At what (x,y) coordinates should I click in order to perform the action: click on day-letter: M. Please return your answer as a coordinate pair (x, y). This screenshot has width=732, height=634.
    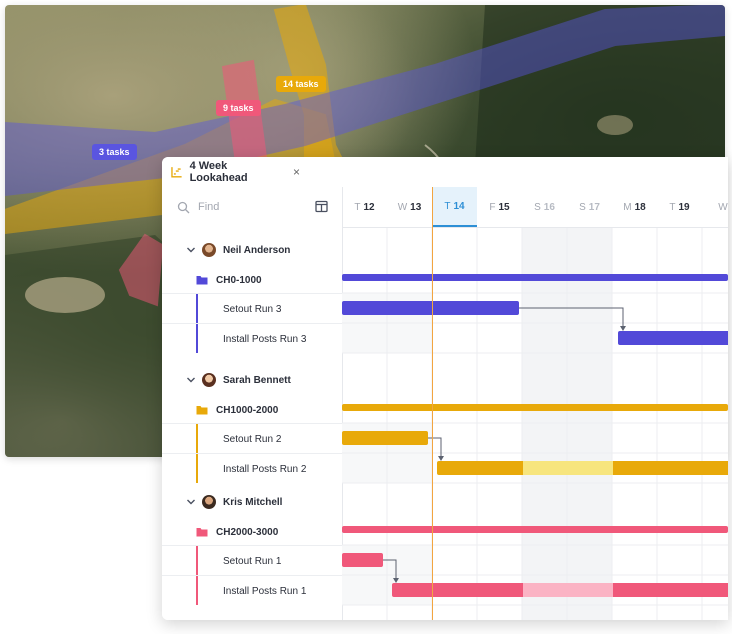
    Looking at the image, I should click on (627, 207).